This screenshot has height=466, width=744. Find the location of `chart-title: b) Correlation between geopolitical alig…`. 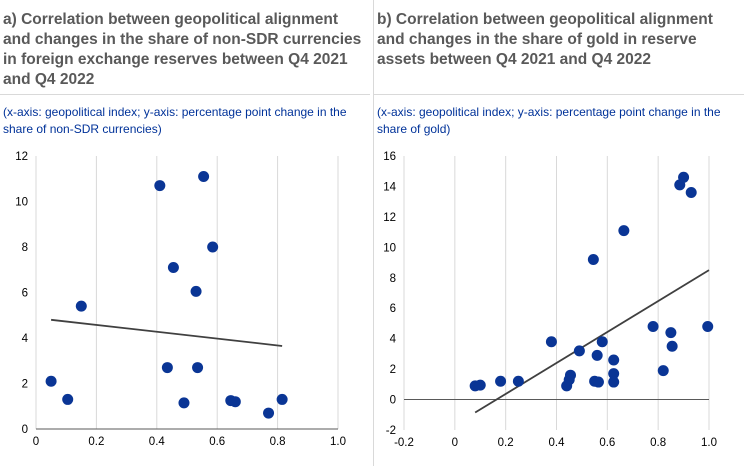

chart-title: b) Correlation between geopolitical alig… is located at coordinates (545, 39).